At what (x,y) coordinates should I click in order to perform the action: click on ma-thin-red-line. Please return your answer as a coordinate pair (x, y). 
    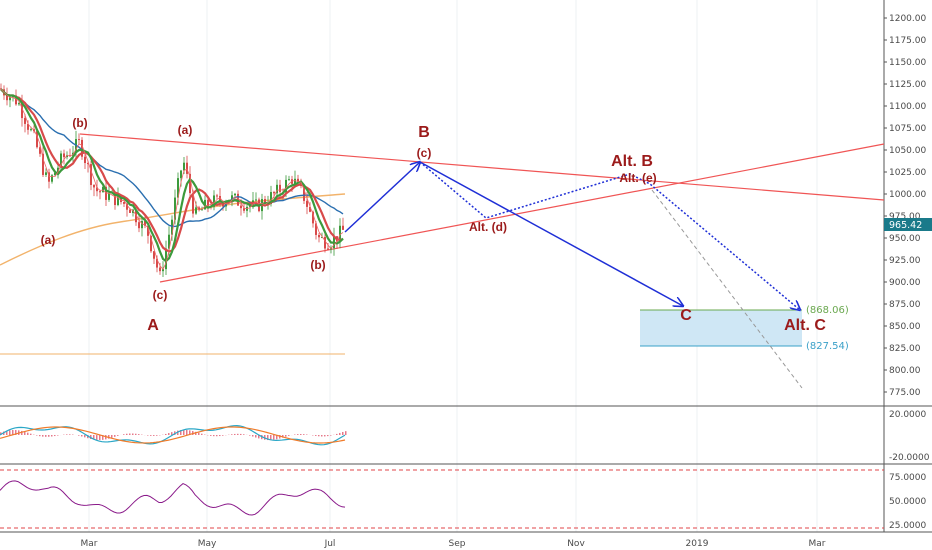
    Looking at the image, I should click on (172, 180).